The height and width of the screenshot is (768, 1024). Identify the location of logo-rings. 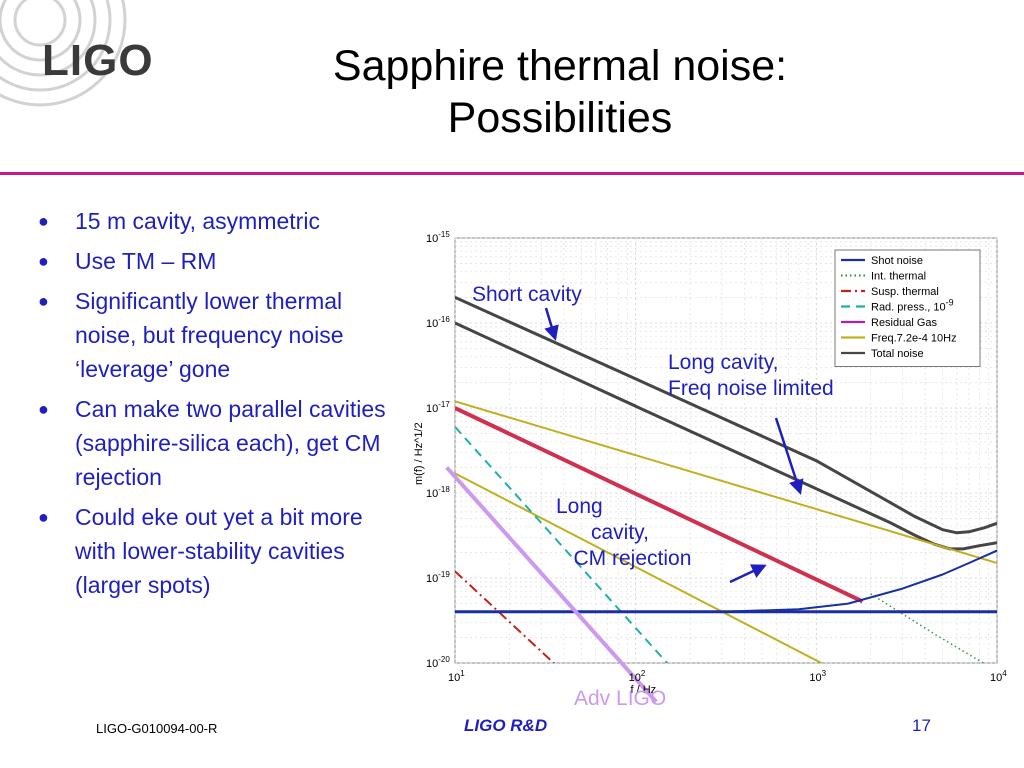
(63, 53).